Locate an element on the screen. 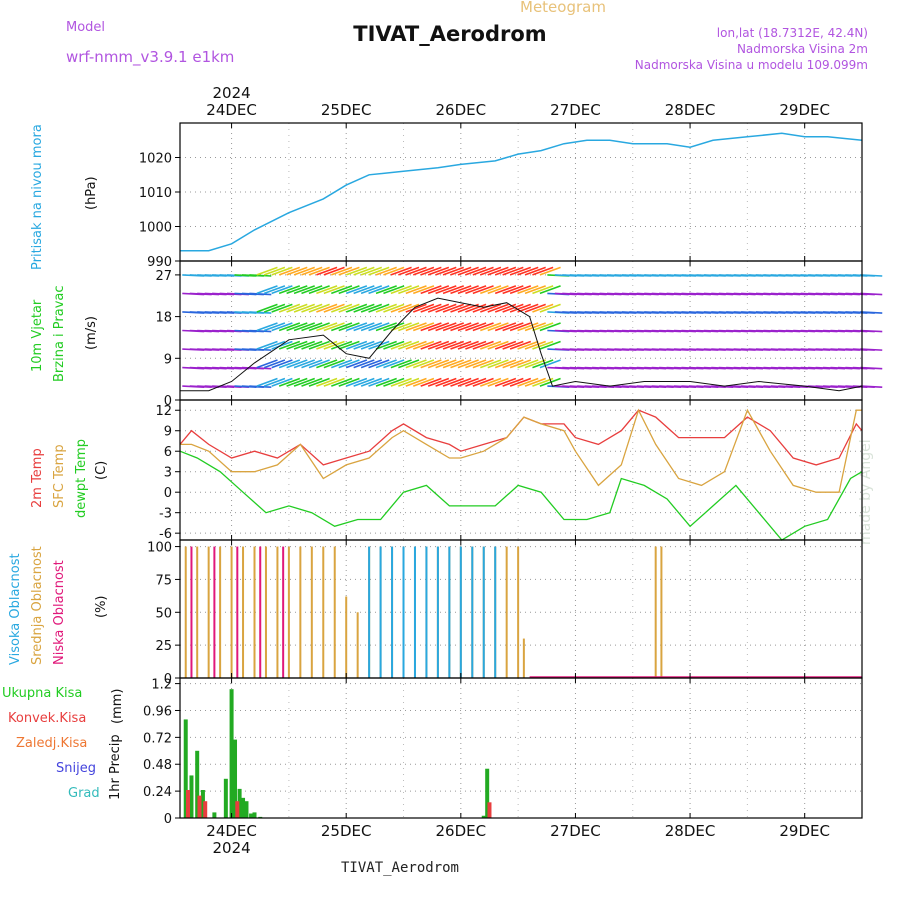 This screenshot has width=900, height=900. bottom-year-label: 2024 is located at coordinates (231, 848).